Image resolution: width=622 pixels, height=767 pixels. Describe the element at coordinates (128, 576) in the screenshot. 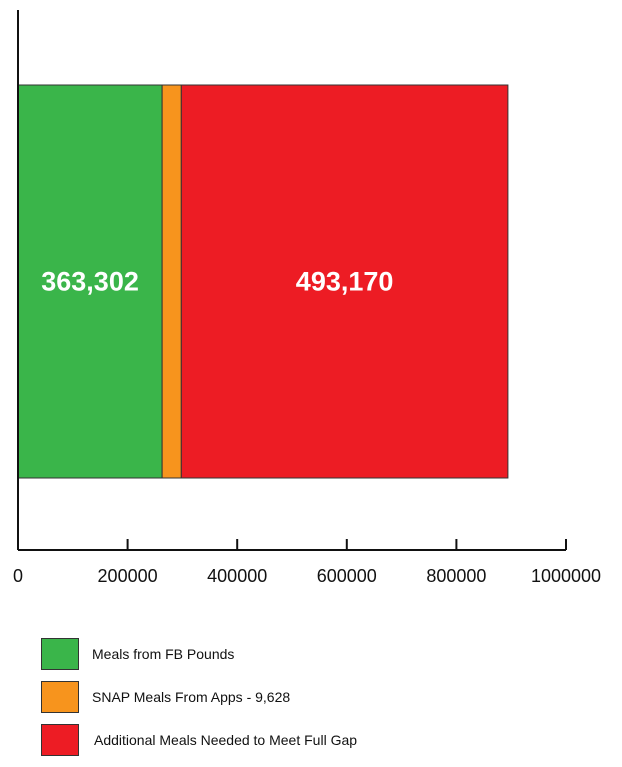

I see `x-tick-label: 200000` at that location.